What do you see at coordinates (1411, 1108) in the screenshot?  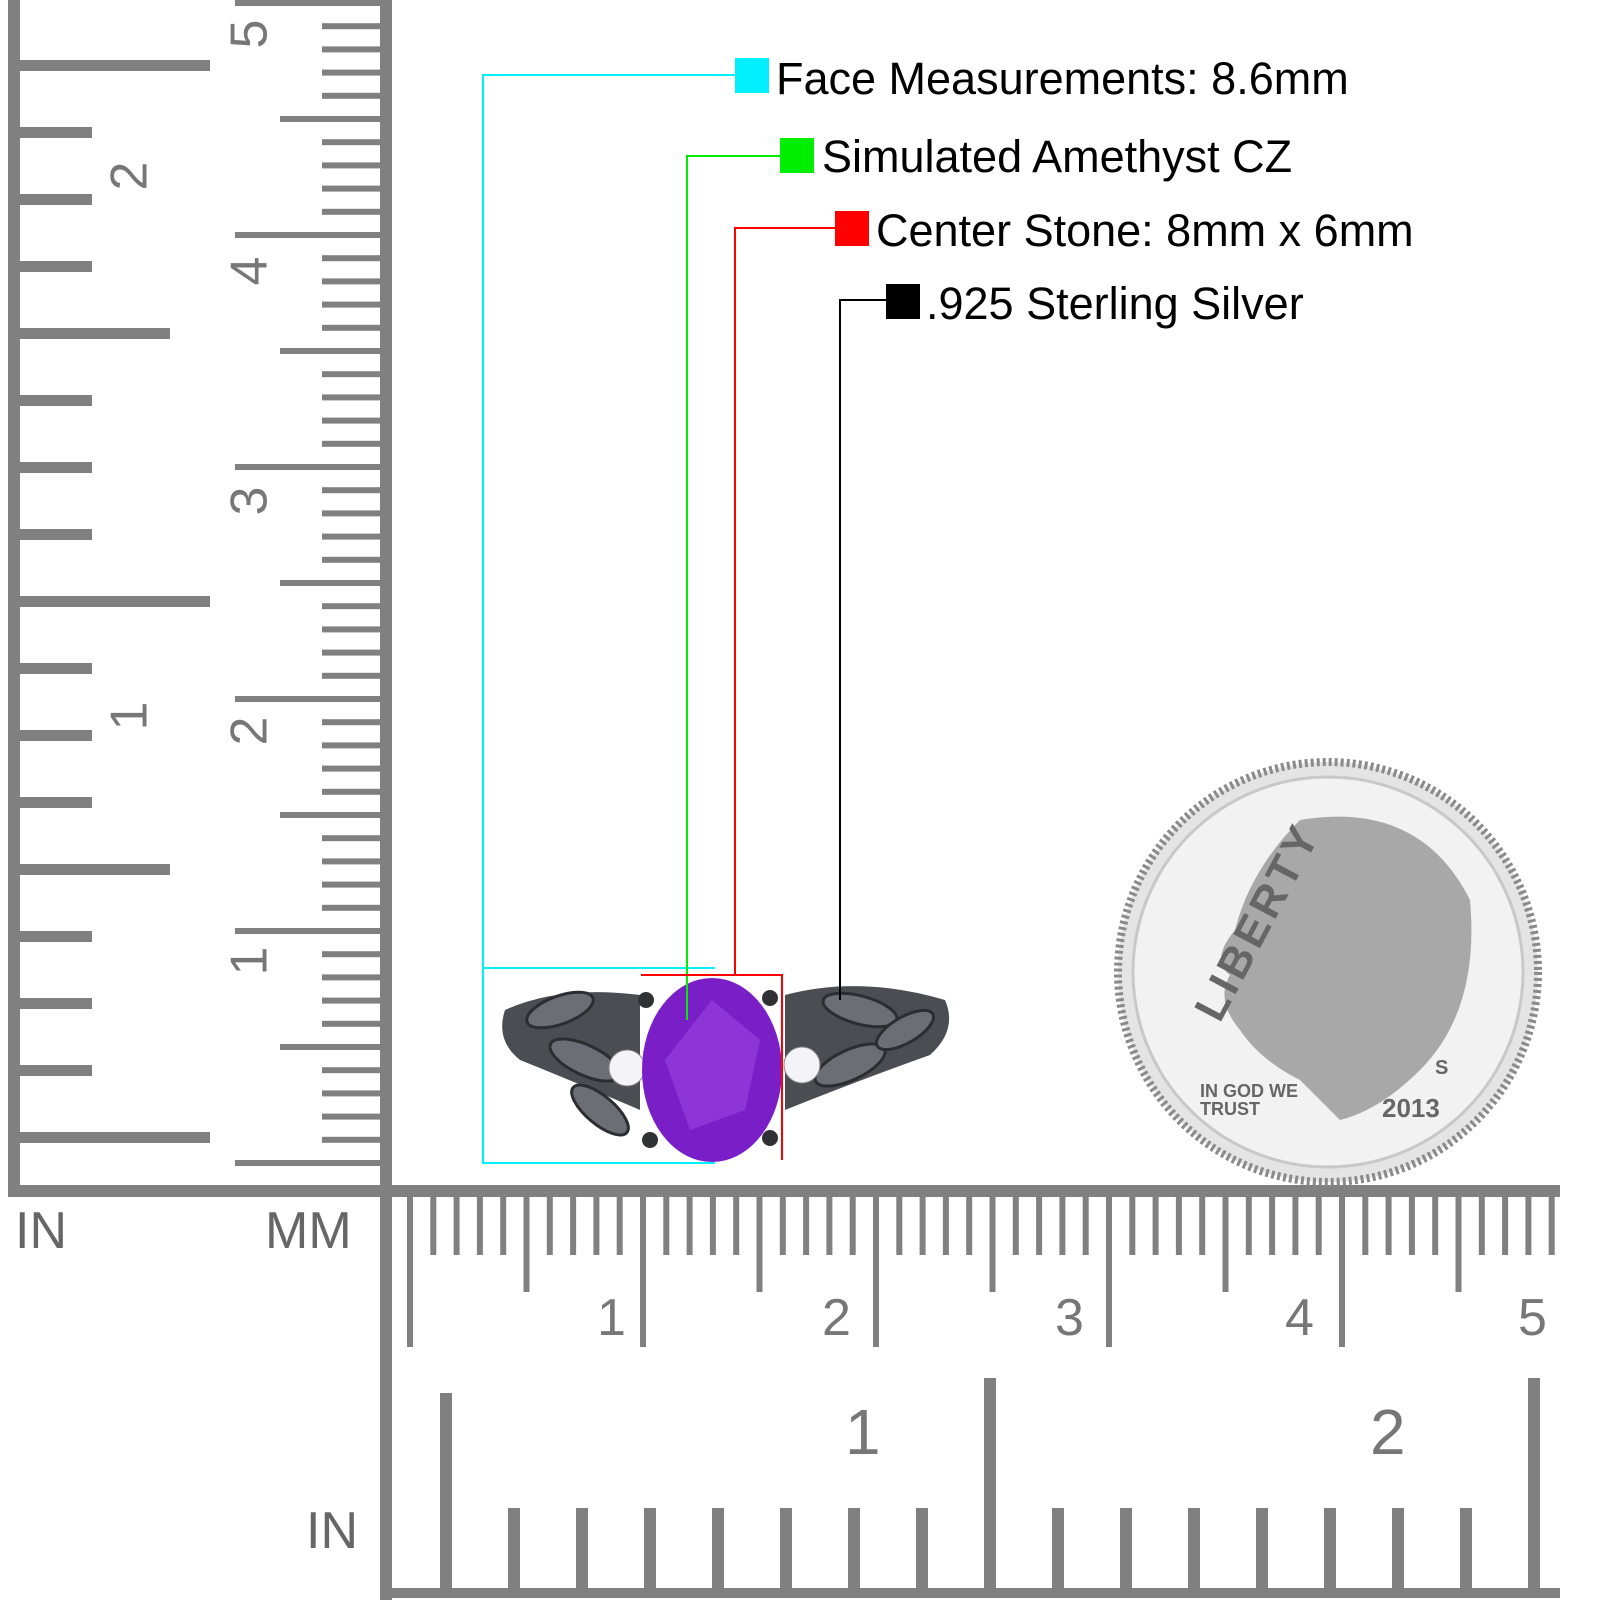 I see `coin-year: 2013` at bounding box center [1411, 1108].